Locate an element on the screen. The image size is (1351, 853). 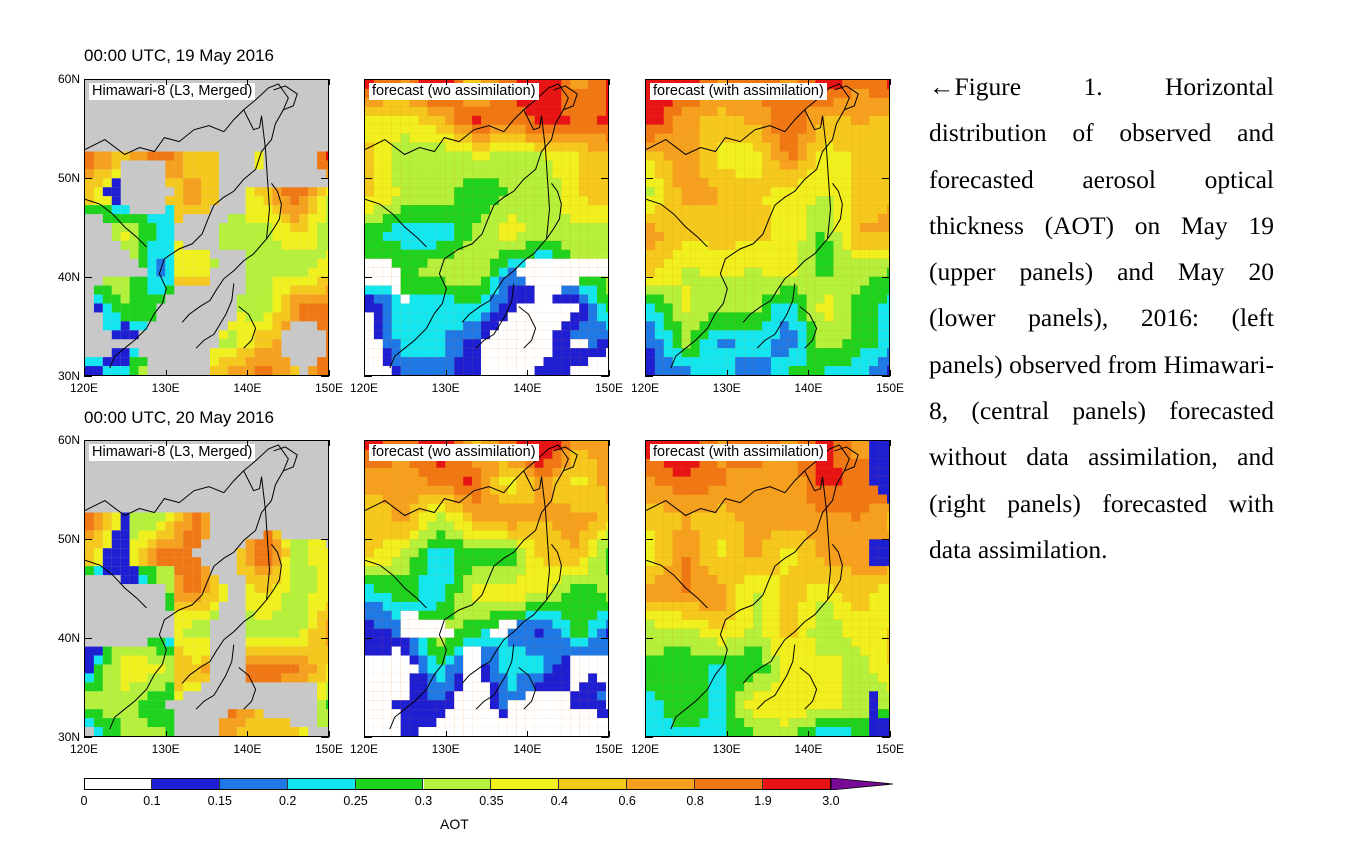
coastline is located at coordinates (527, 688).